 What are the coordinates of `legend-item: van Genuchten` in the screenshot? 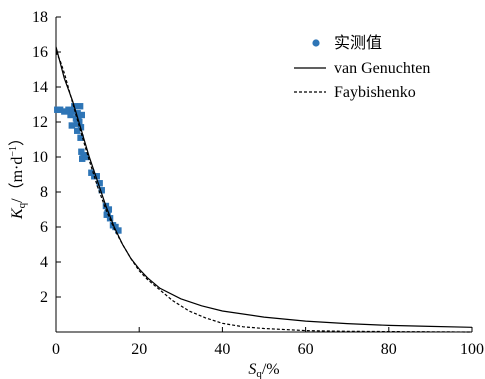 It's located at (362, 68).